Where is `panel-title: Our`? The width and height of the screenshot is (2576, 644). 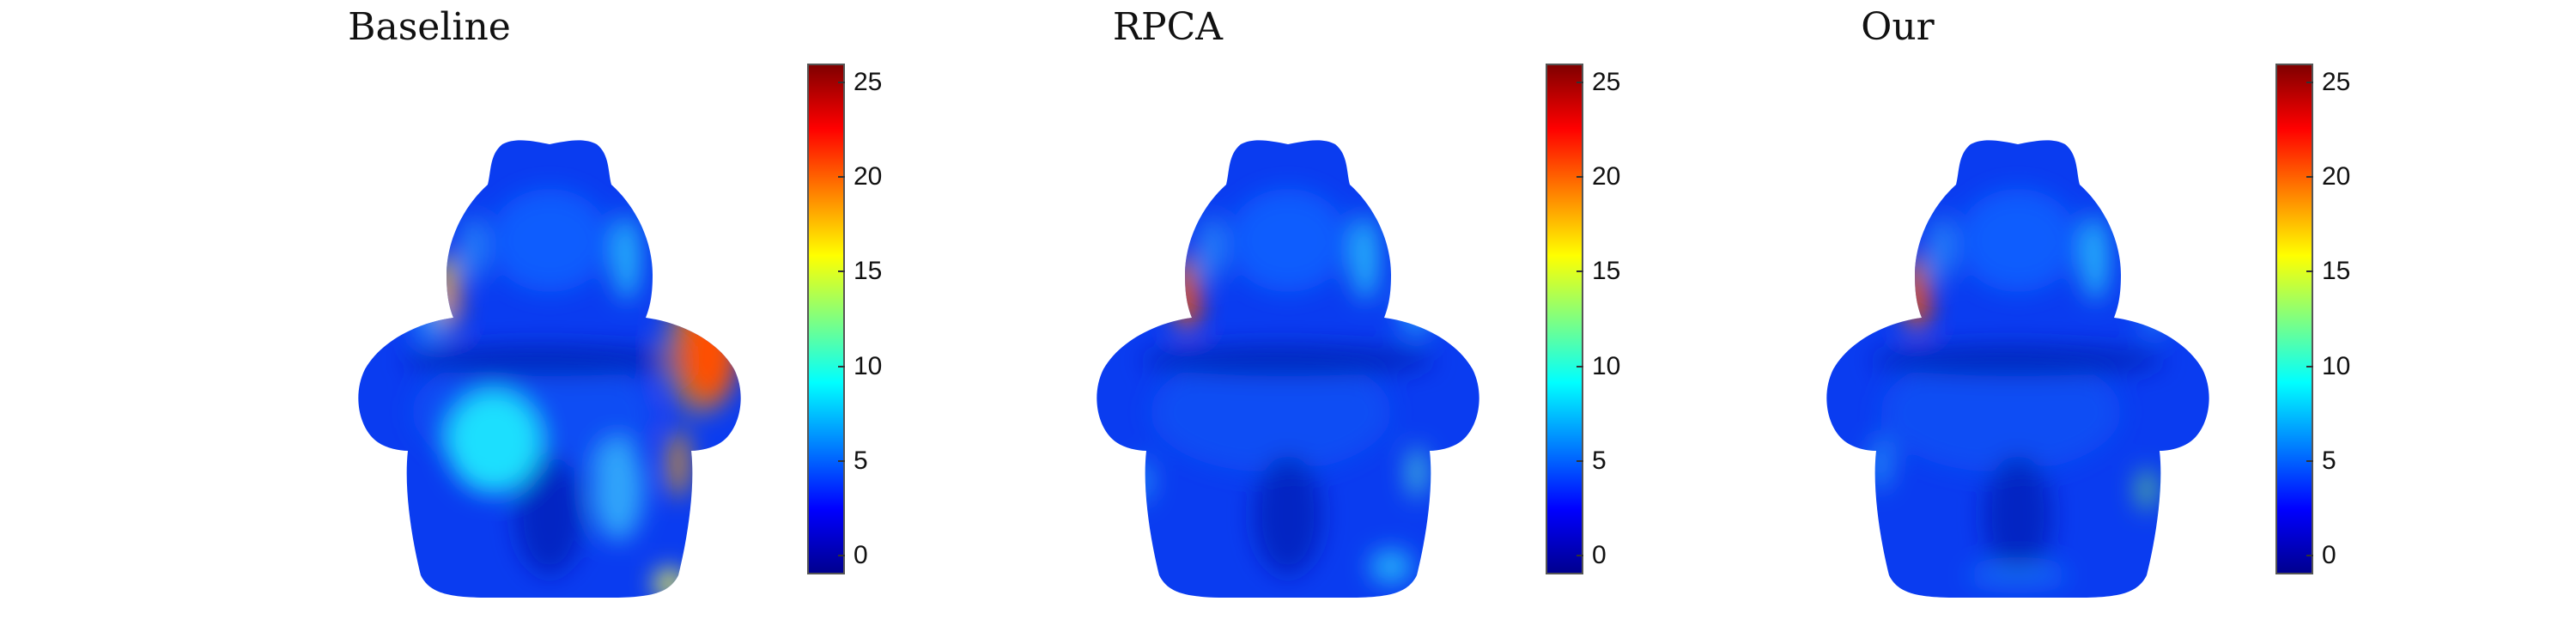
panel-title: Our is located at coordinates (1898, 27).